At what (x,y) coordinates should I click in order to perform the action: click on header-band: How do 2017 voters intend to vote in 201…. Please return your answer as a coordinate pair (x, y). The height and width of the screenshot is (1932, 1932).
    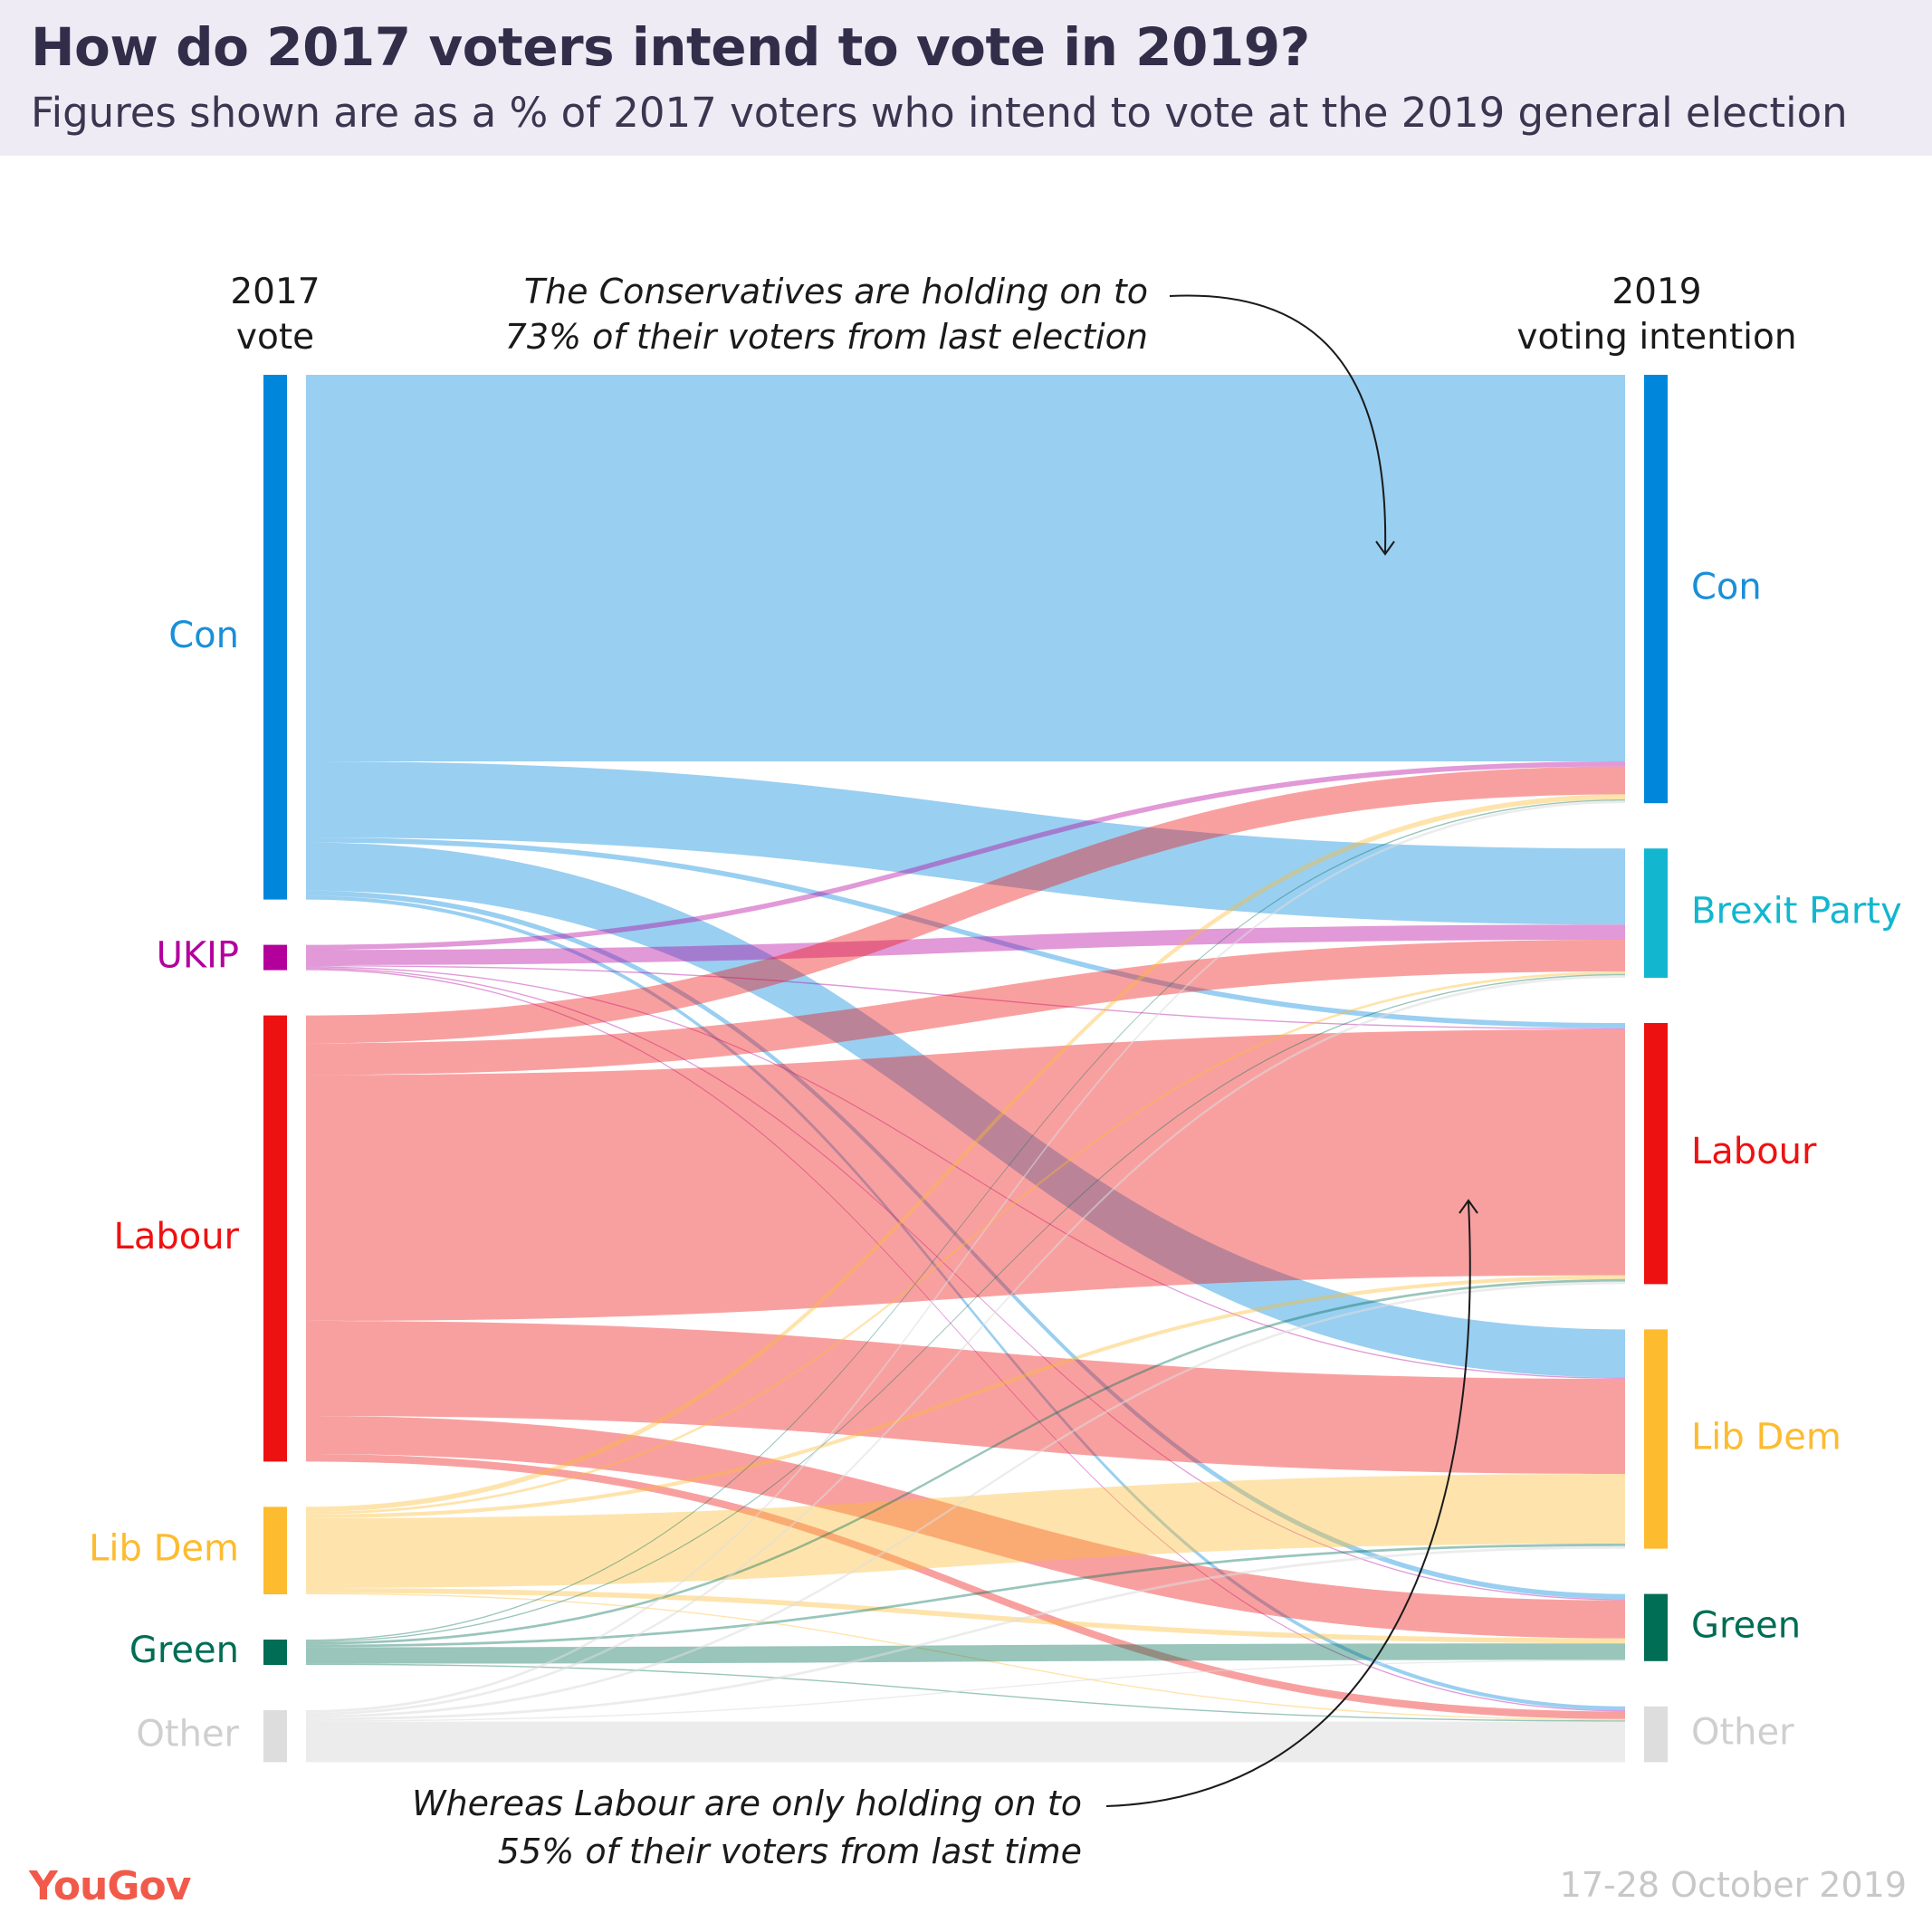
    Looking at the image, I should click on (966, 78).